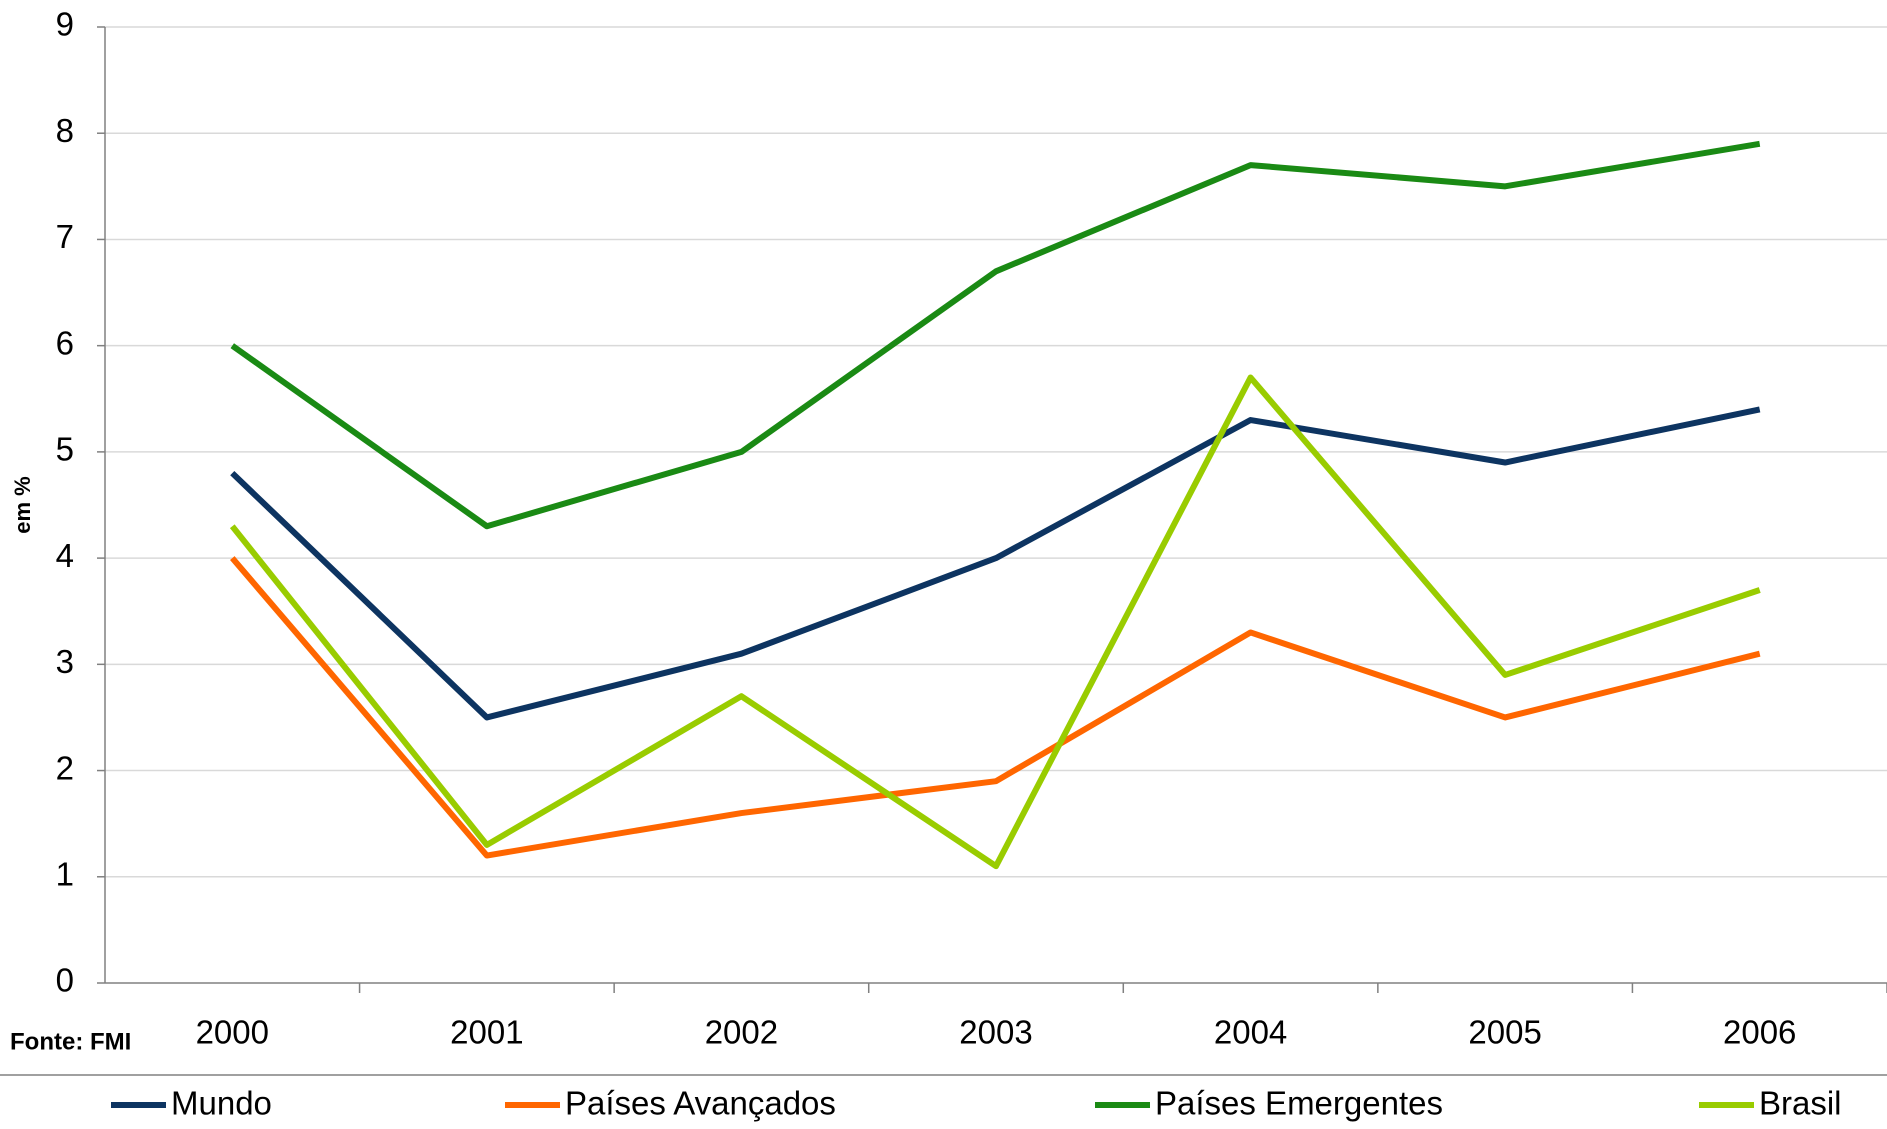 The image size is (1887, 1129). What do you see at coordinates (65, 555) in the screenshot?
I see `y-tick-label: 4` at bounding box center [65, 555].